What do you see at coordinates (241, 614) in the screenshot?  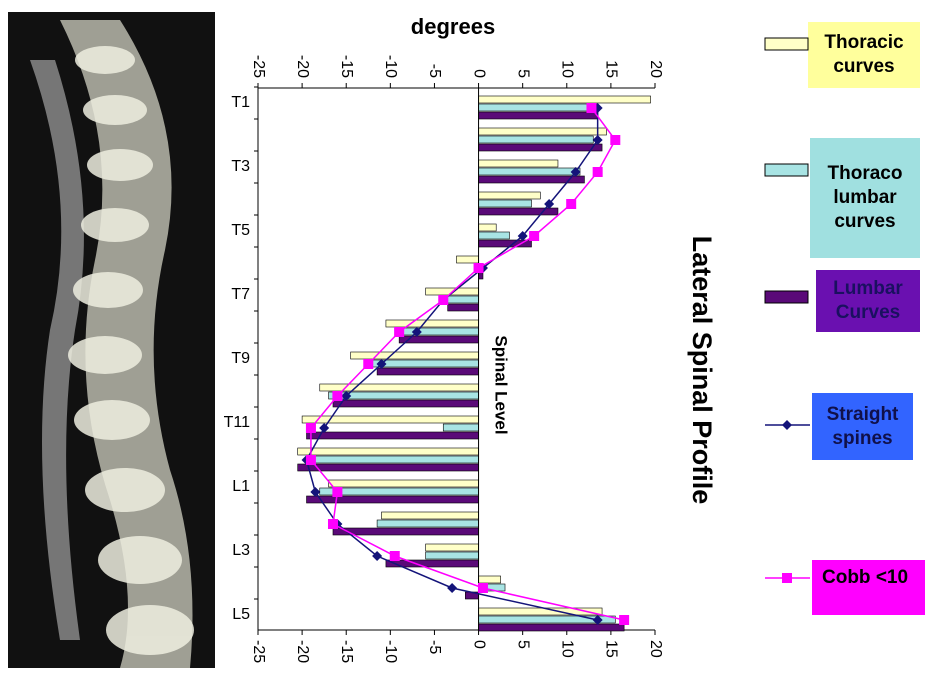 I see `y-tick-label: L5` at bounding box center [241, 614].